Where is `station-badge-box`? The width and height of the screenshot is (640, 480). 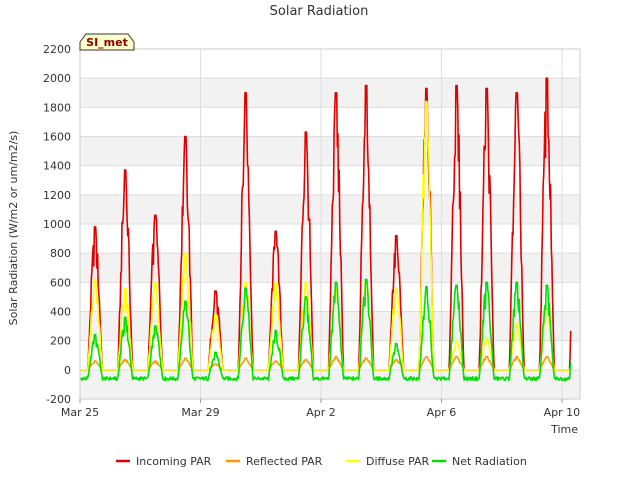
station-badge-box is located at coordinates (107, 42).